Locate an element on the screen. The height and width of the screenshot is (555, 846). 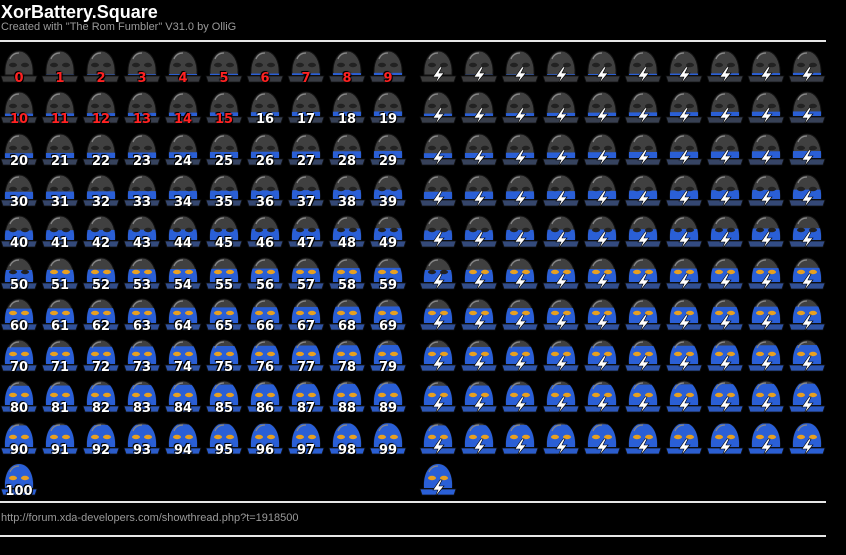
battery-level-label: 71 is located at coordinates (60, 367).